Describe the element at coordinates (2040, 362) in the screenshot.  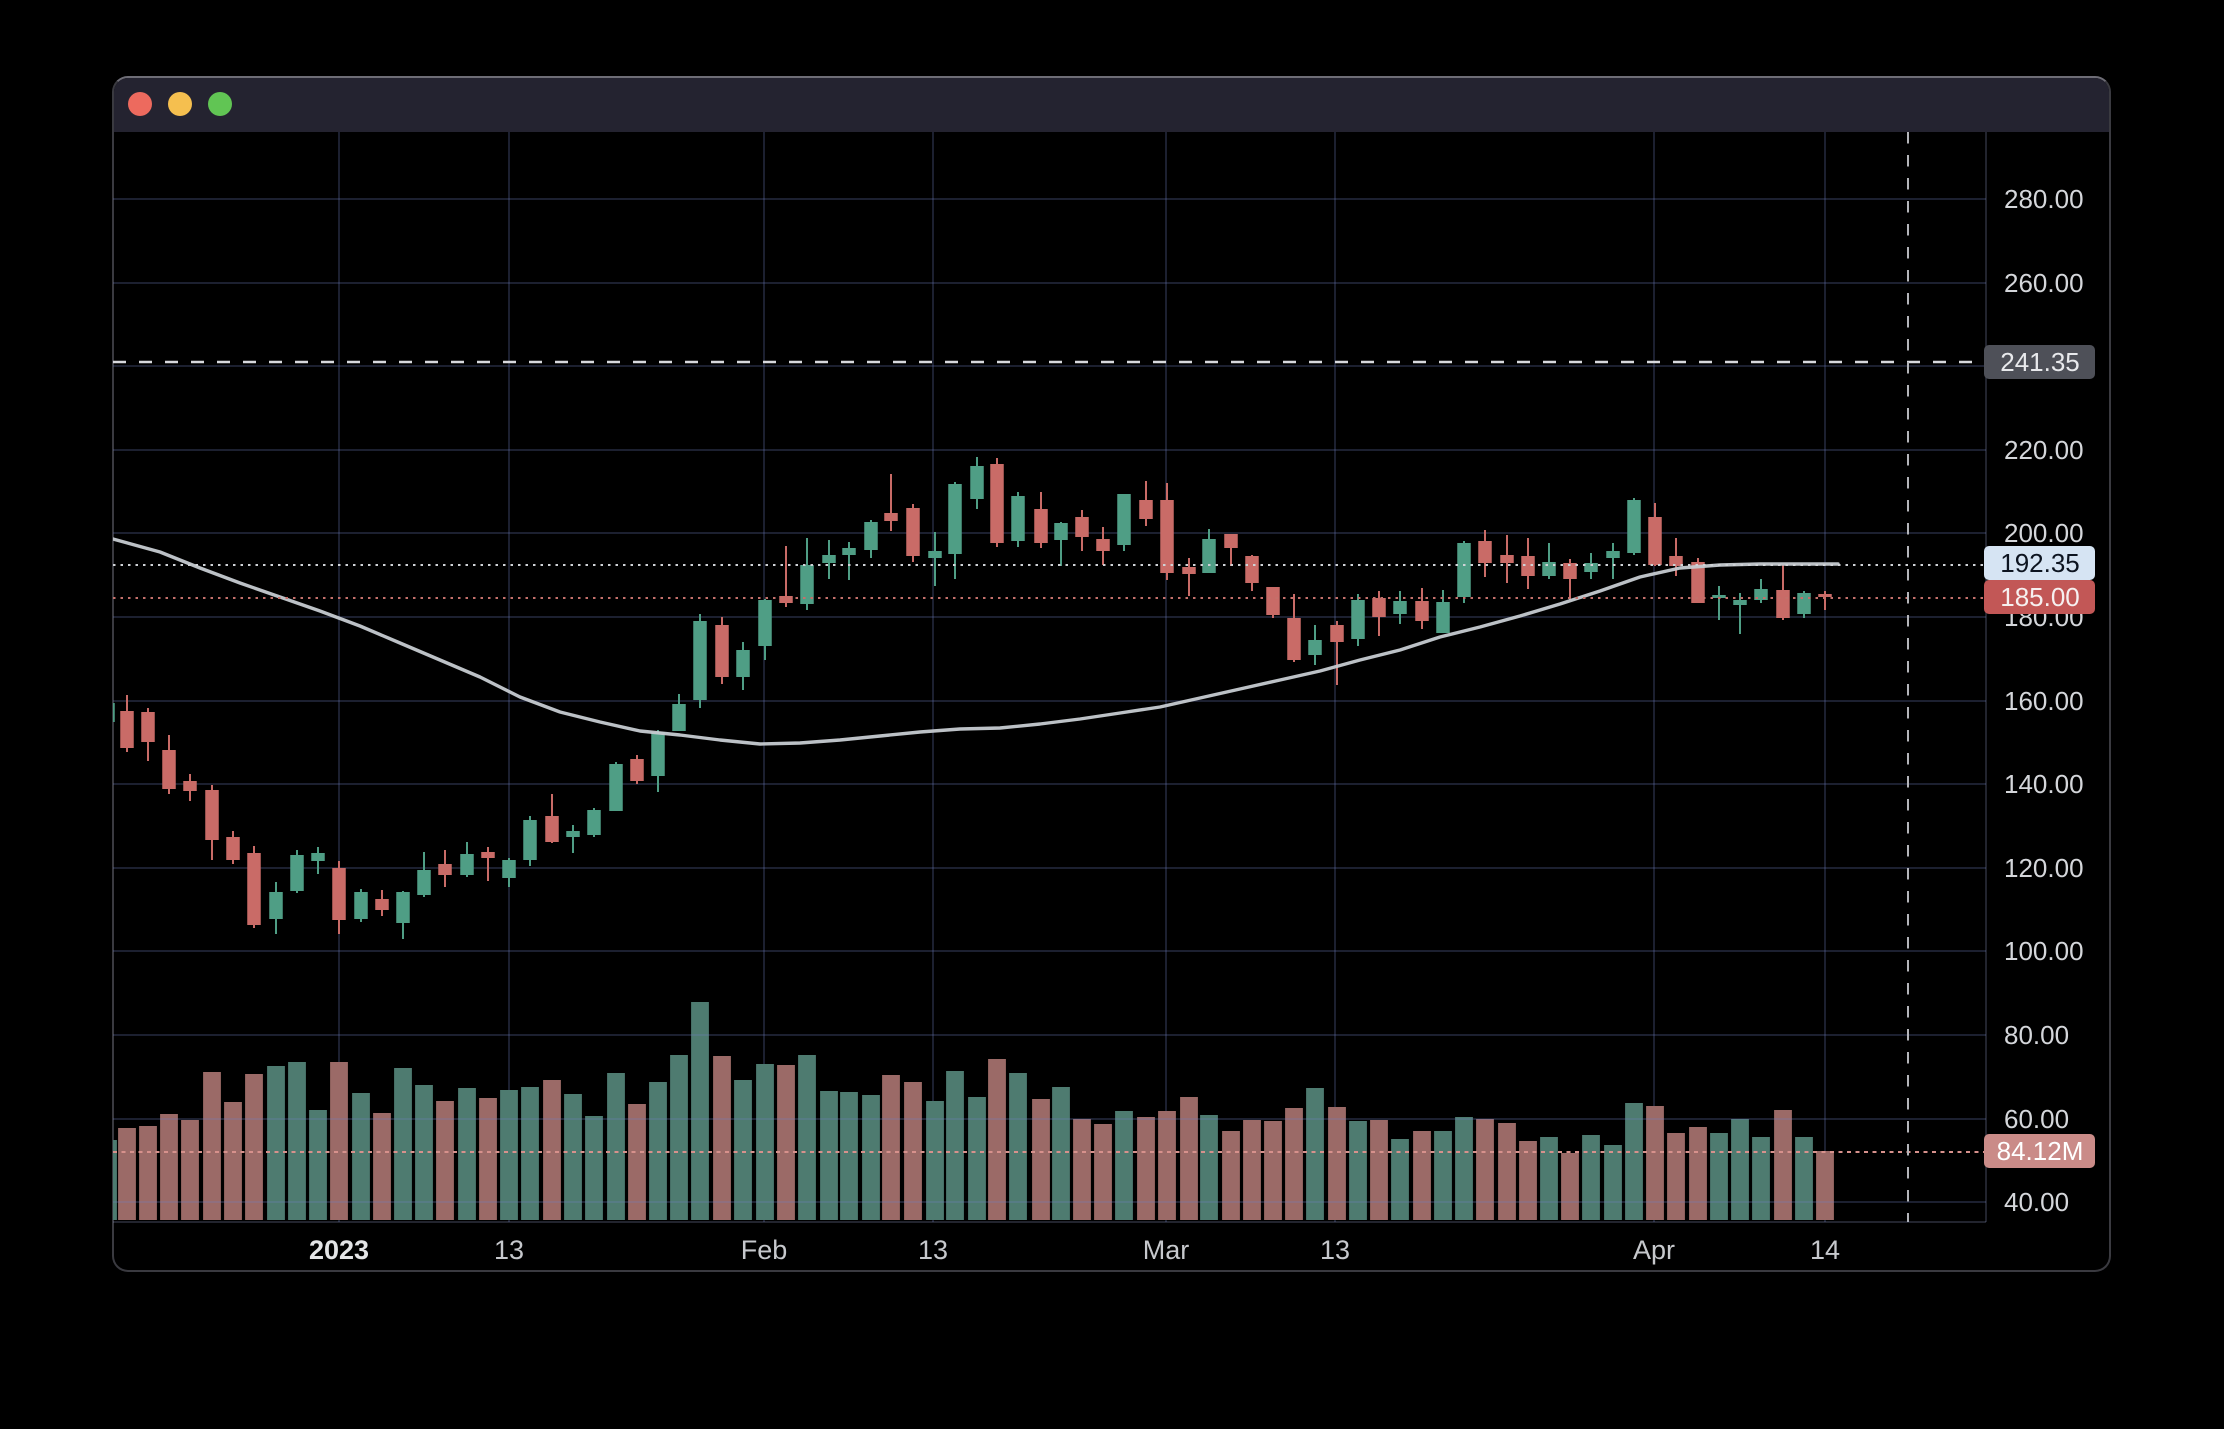
I see `svg-text: 241.35` at that location.